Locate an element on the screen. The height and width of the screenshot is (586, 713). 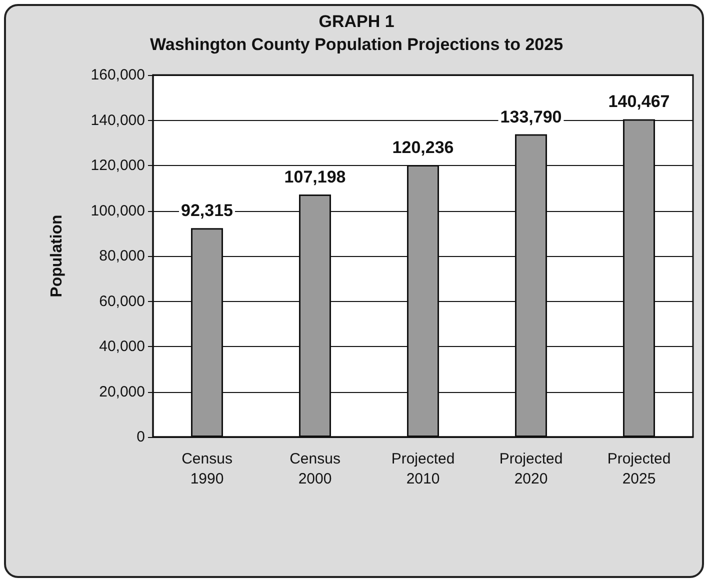
y-tick-label: 20,000 is located at coordinates (122, 391).